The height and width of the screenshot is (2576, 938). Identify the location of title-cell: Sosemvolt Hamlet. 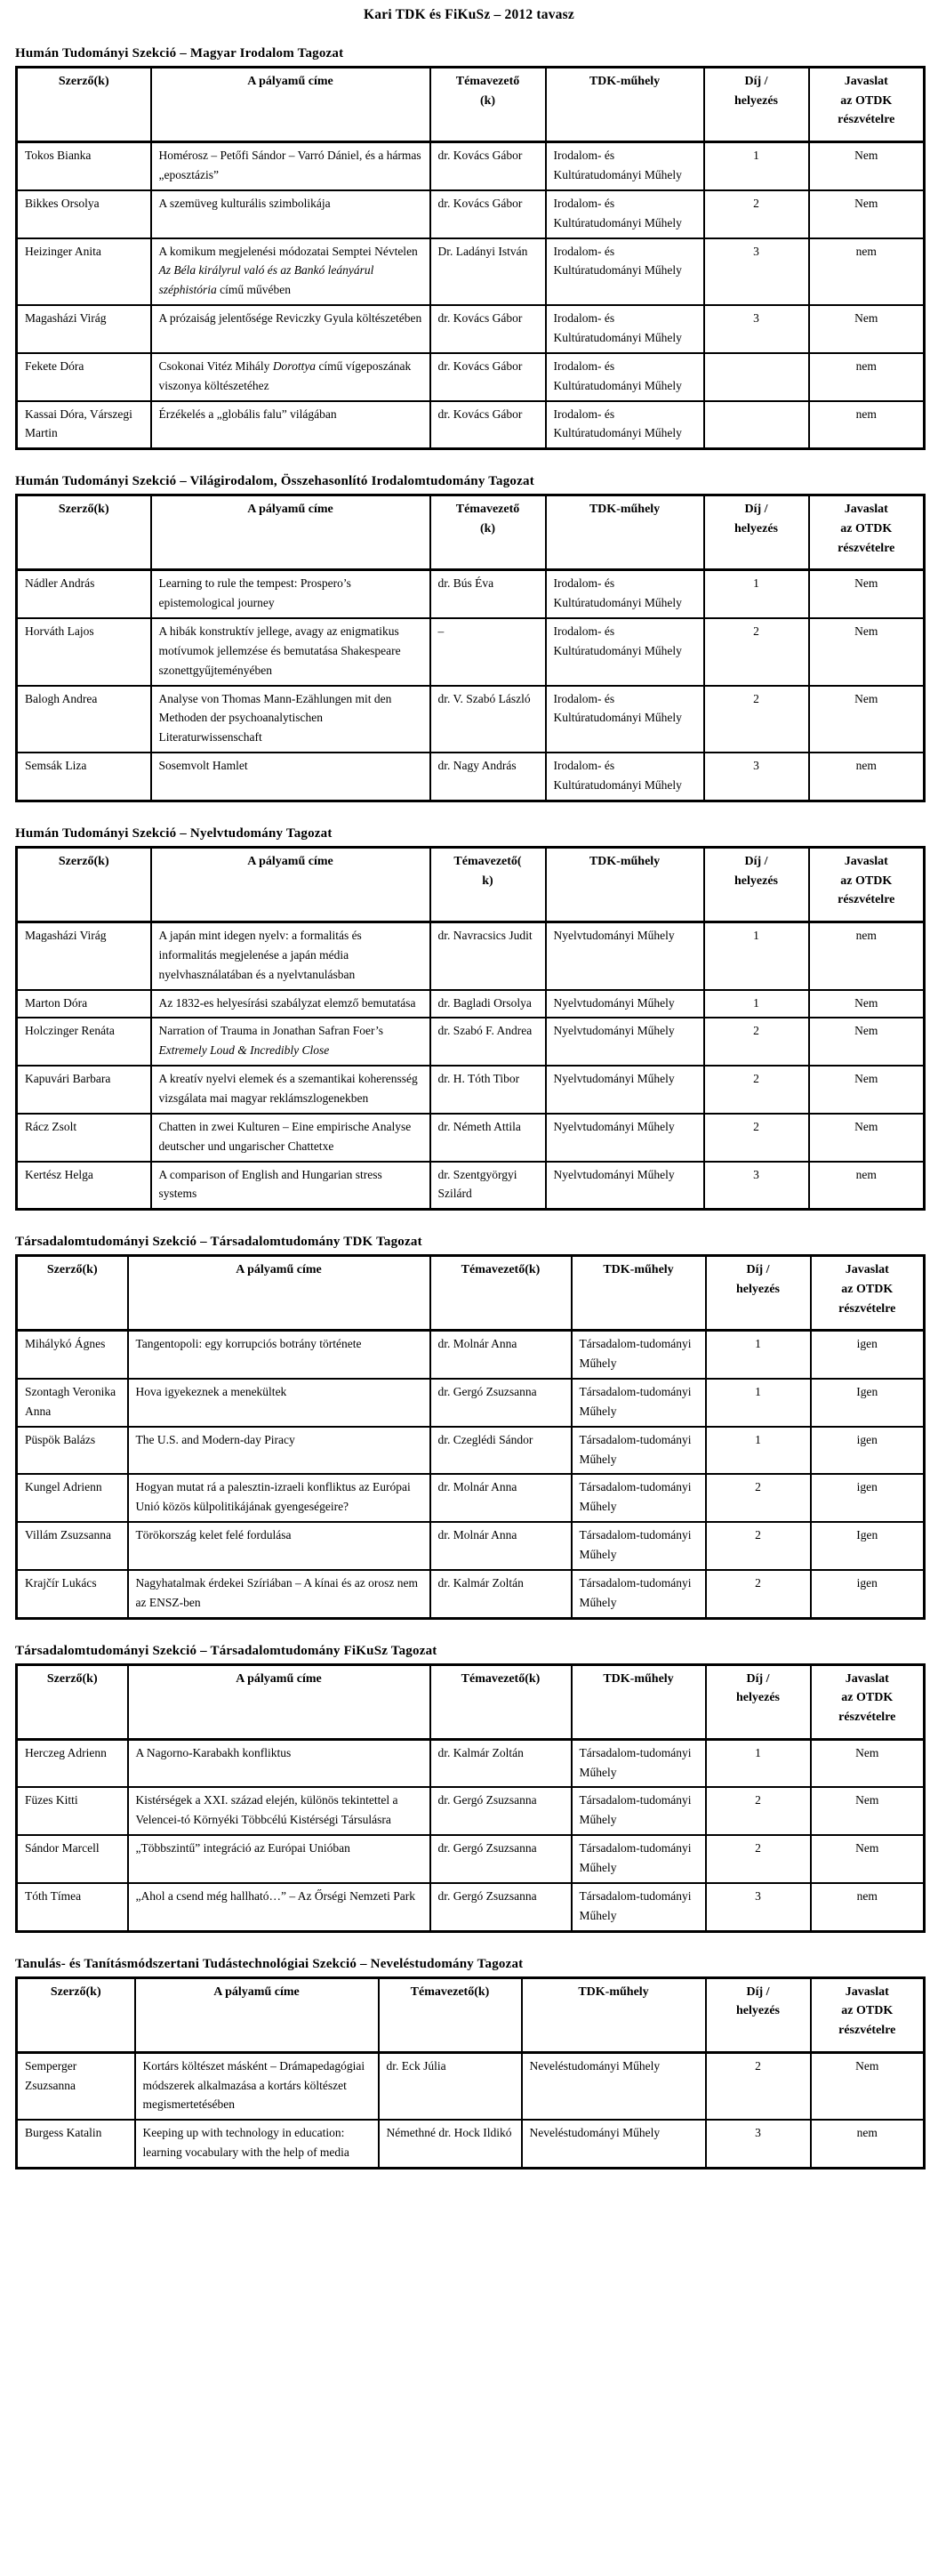
(290, 777).